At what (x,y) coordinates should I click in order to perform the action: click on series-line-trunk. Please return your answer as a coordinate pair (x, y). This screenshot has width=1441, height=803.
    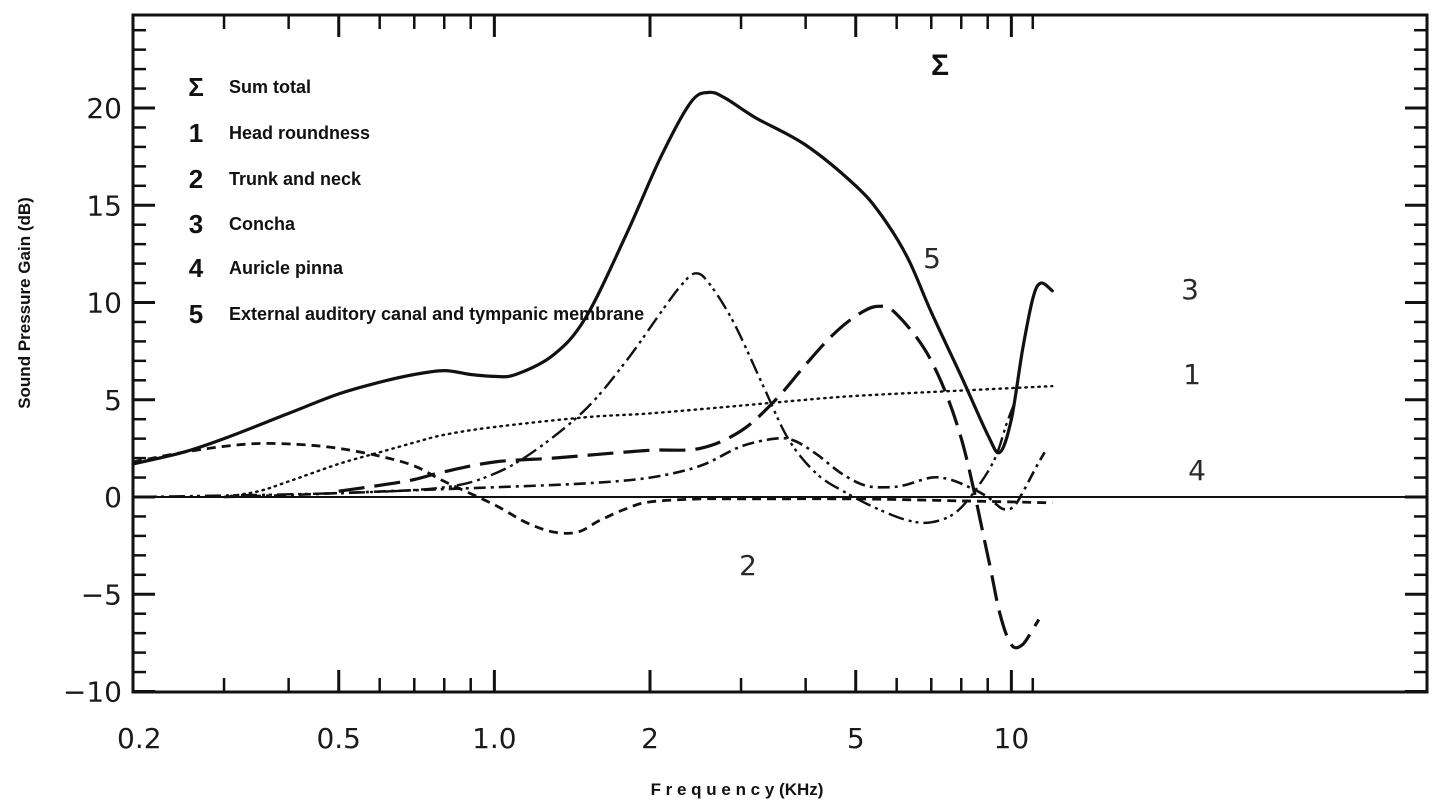
    Looking at the image, I should click on (592, 488).